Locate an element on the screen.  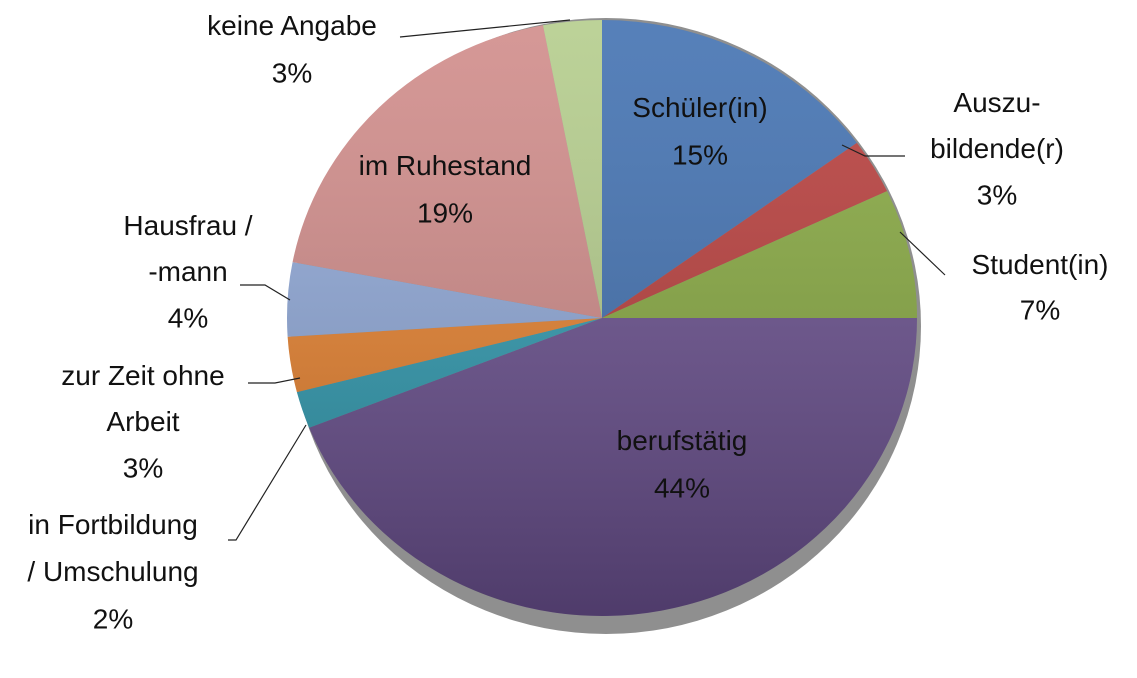
value-label: 15% is located at coordinates (700, 154).